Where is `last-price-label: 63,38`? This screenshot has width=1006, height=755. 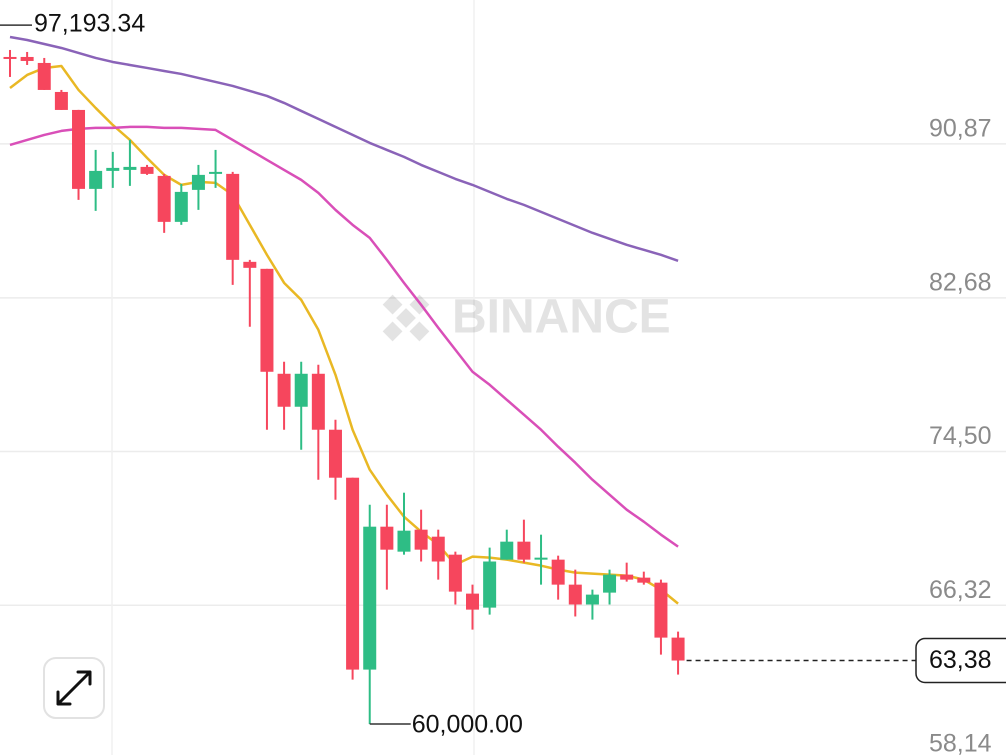
last-price-label: 63,38 is located at coordinates (960, 660).